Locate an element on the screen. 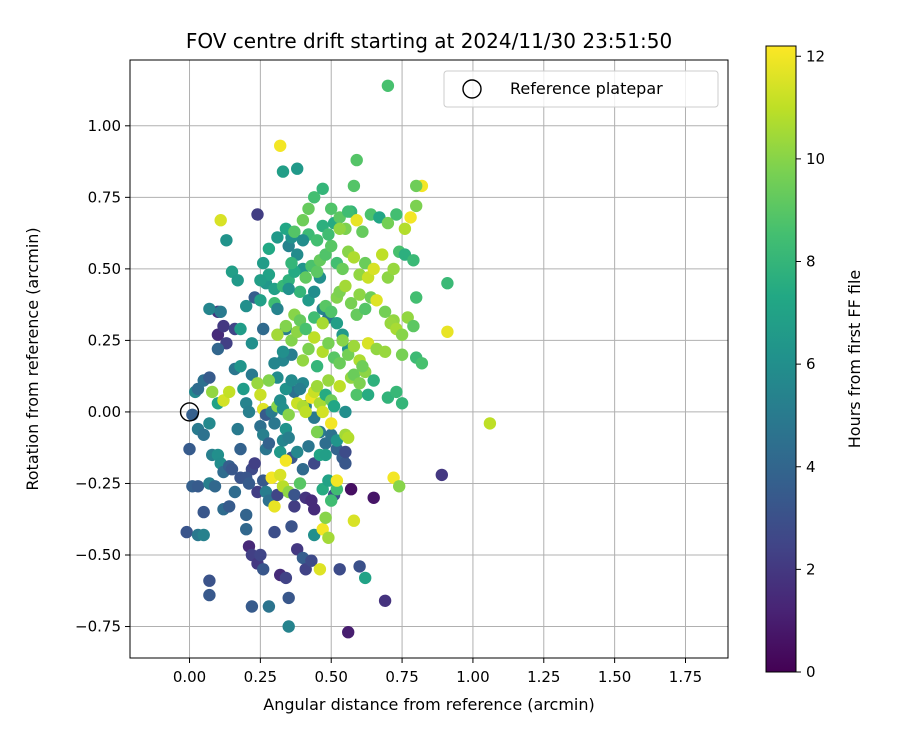 This screenshot has width=900, height=750. colorbar-tick-label: 8 is located at coordinates (811, 262).